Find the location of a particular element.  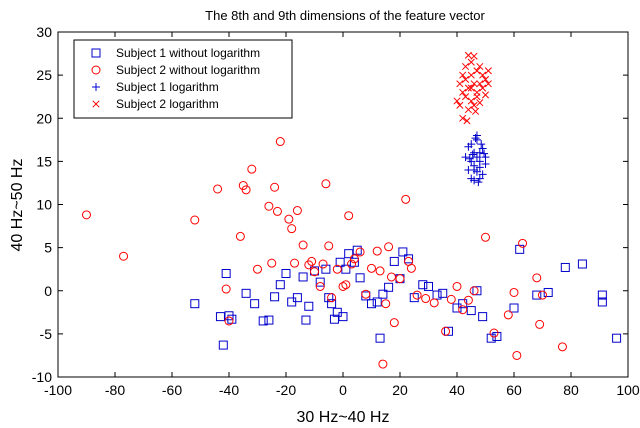

x-tick-label: -40 is located at coordinates (229, 390).